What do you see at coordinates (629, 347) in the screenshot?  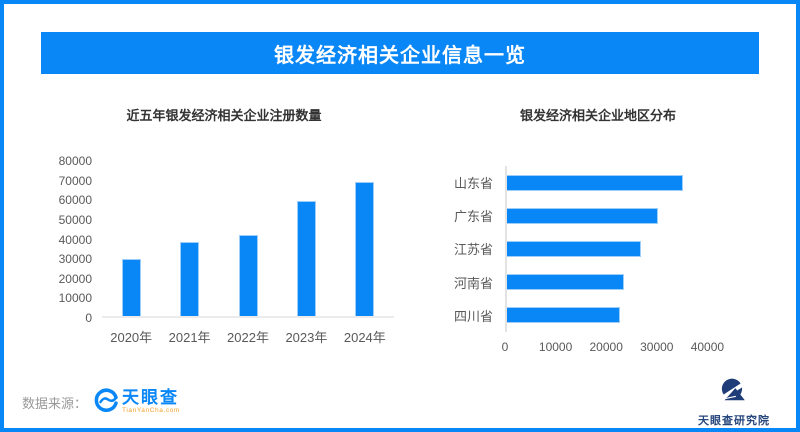 I see `x-axis-ticks: 0 10000 20000 30000 40000` at bounding box center [629, 347].